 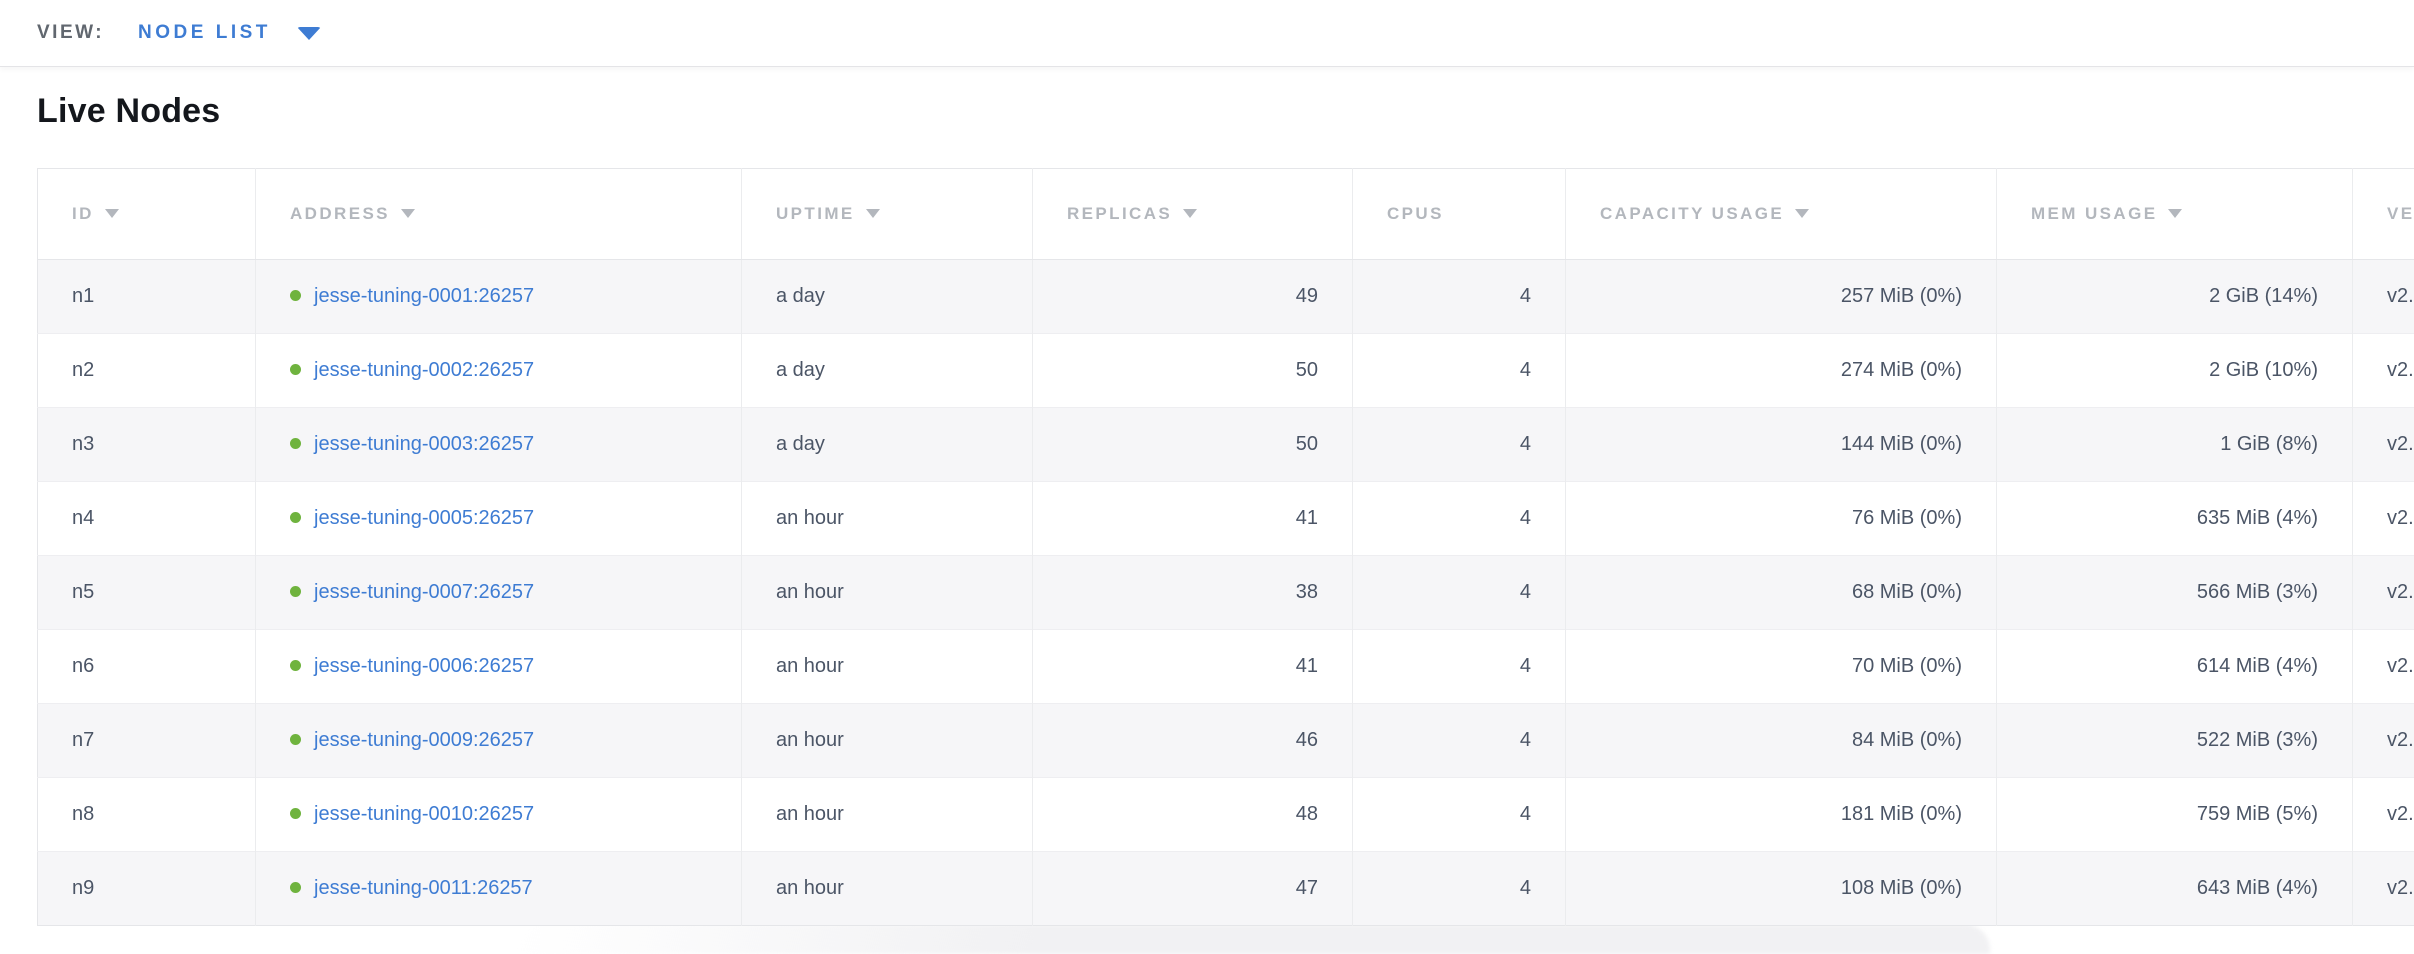 What do you see at coordinates (424, 666) in the screenshot?
I see `node-address-link: jesse-tuning-0006:26257` at bounding box center [424, 666].